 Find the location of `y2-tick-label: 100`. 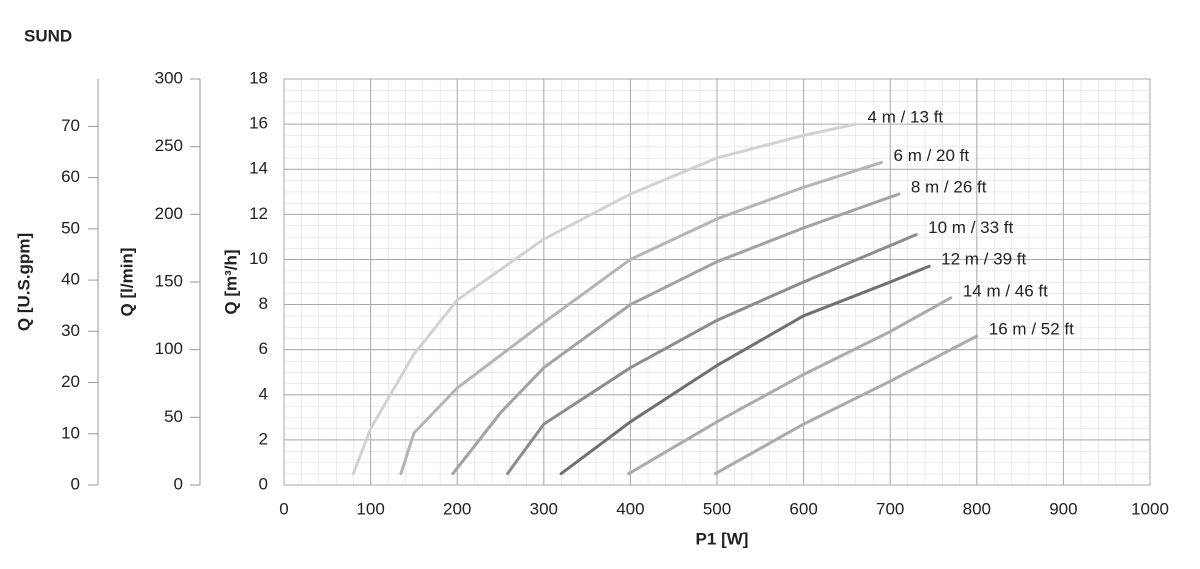

y2-tick-label: 100 is located at coordinates (169, 348).